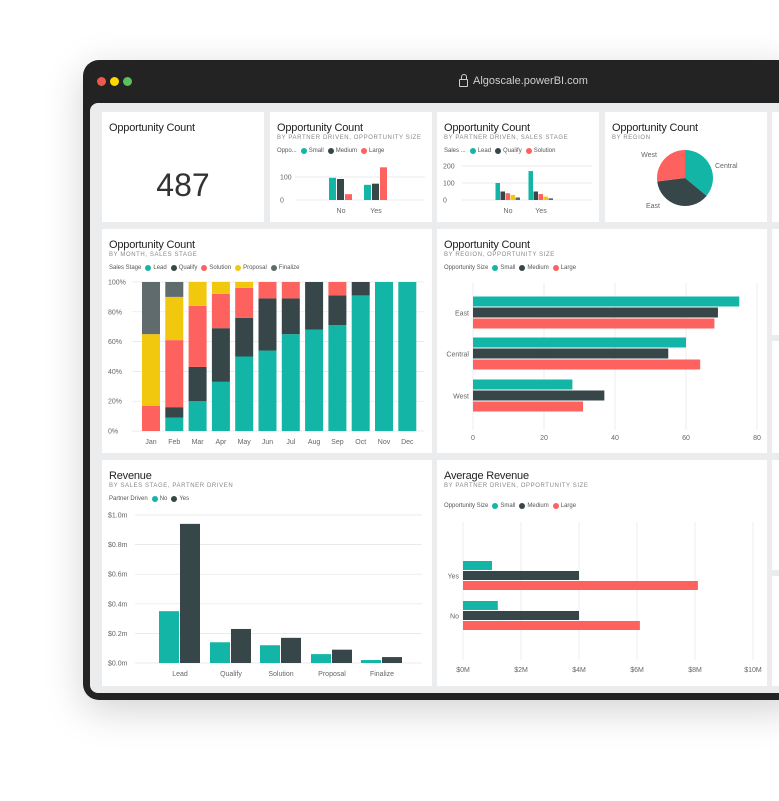 Image resolution: width=779 pixels, height=801 pixels. Describe the element at coordinates (267, 290) in the screenshot. I see `bar-jun-solution` at that location.